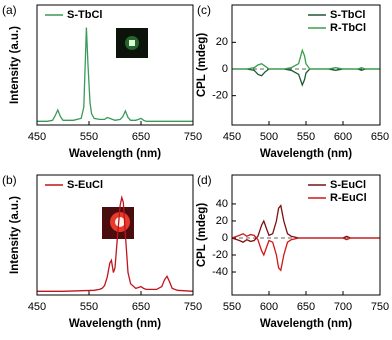 This screenshot has height=340, width=392. What do you see at coordinates (222, 204) in the screenshot?
I see `y-tick-label: 40` at bounding box center [222, 204].